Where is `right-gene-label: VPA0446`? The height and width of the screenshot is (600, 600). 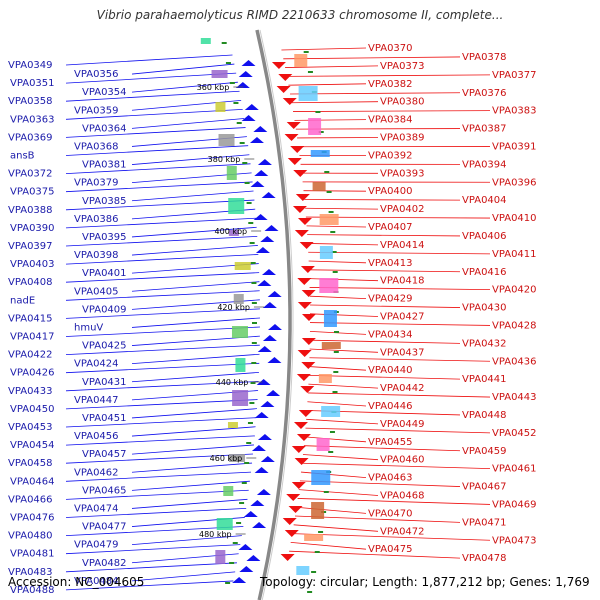 right-gene-label: VPA0446 is located at coordinates (390, 406).